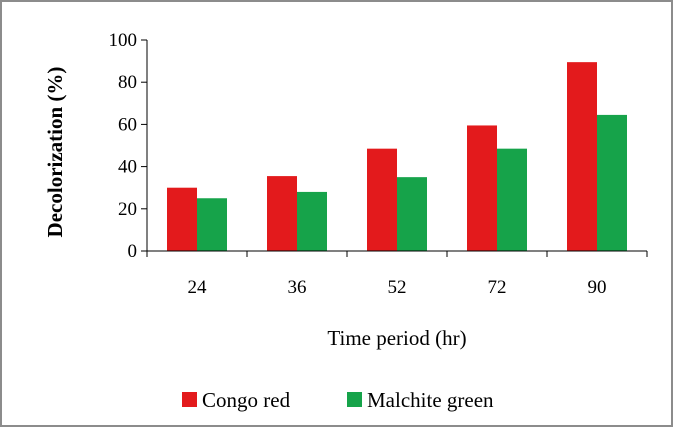  What do you see at coordinates (397, 287) in the screenshot?
I see `x-tick-label: 52` at bounding box center [397, 287].